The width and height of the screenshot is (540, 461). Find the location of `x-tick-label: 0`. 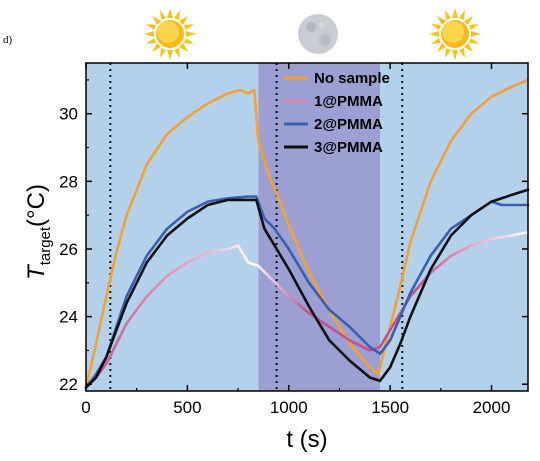

x-tick-label: 0 is located at coordinates (85, 407).